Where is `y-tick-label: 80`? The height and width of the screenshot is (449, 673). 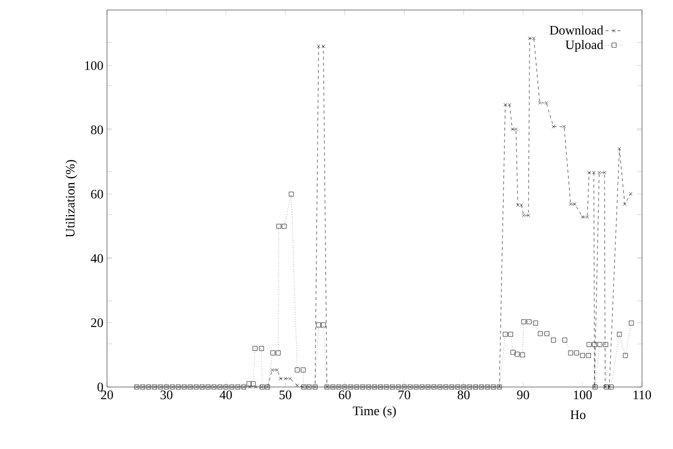
y-tick-label: 80 is located at coordinates (97, 130).